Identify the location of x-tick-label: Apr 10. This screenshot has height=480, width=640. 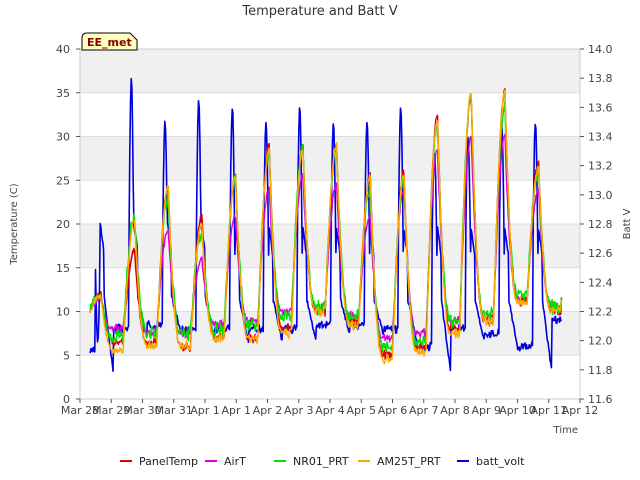
(517, 410).